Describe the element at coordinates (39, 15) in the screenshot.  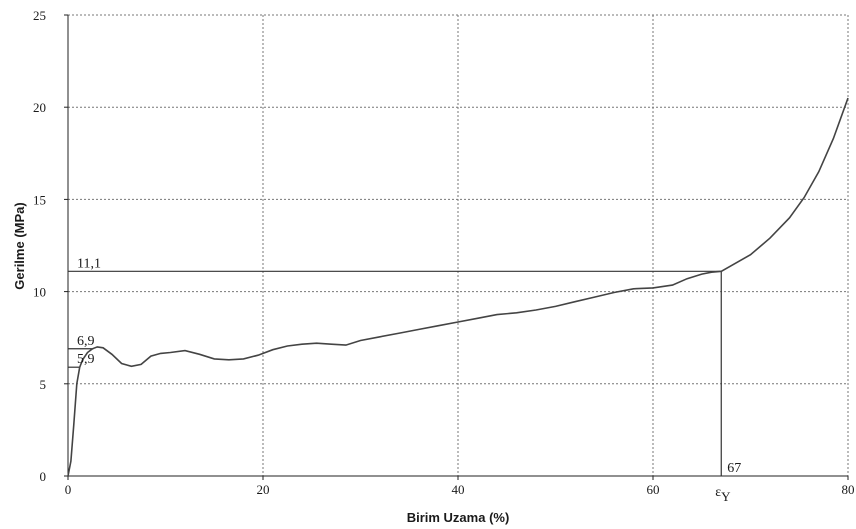
I see `y-tick-label: 25` at that location.